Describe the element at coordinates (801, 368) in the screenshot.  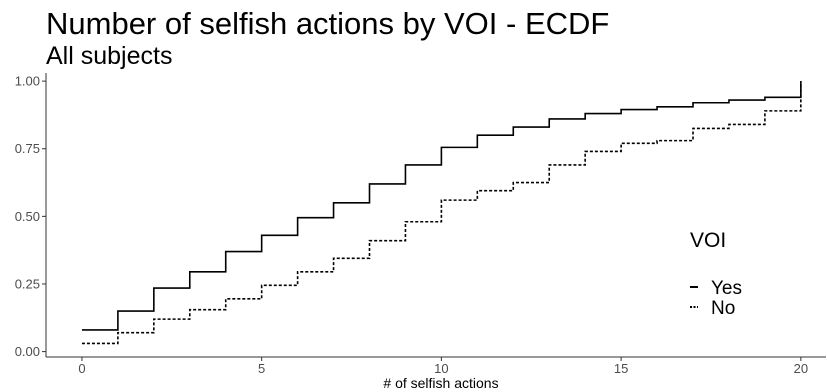
I see `x-tick-label: 20` at that location.